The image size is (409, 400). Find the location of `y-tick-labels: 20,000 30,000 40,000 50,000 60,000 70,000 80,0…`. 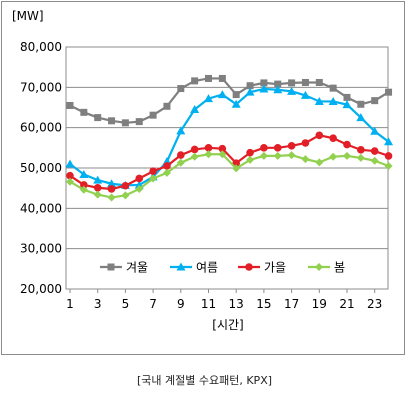

y-tick-labels: 20,000 30,000 40,000 50,000 60,000 70,000 80,0… is located at coordinates (41, 168).